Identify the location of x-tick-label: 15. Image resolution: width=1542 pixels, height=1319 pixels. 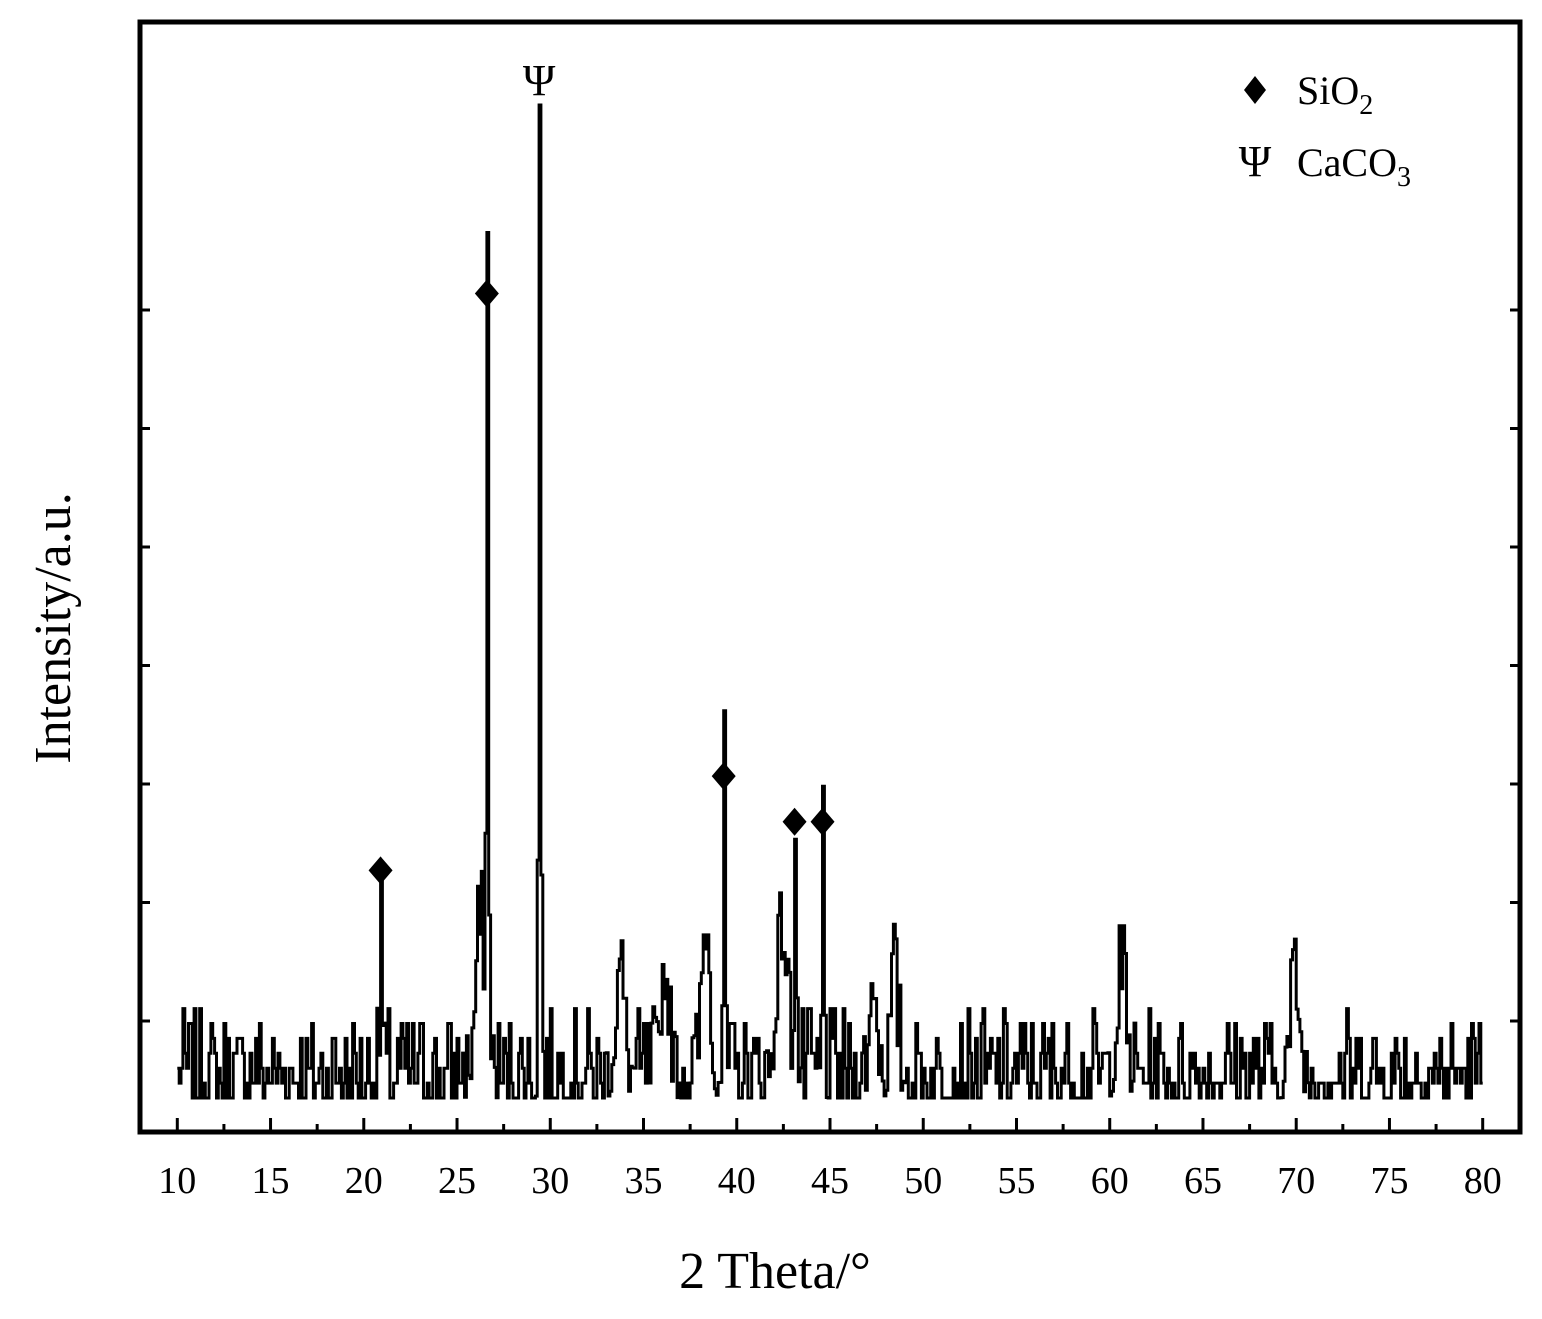
(271, 1181).